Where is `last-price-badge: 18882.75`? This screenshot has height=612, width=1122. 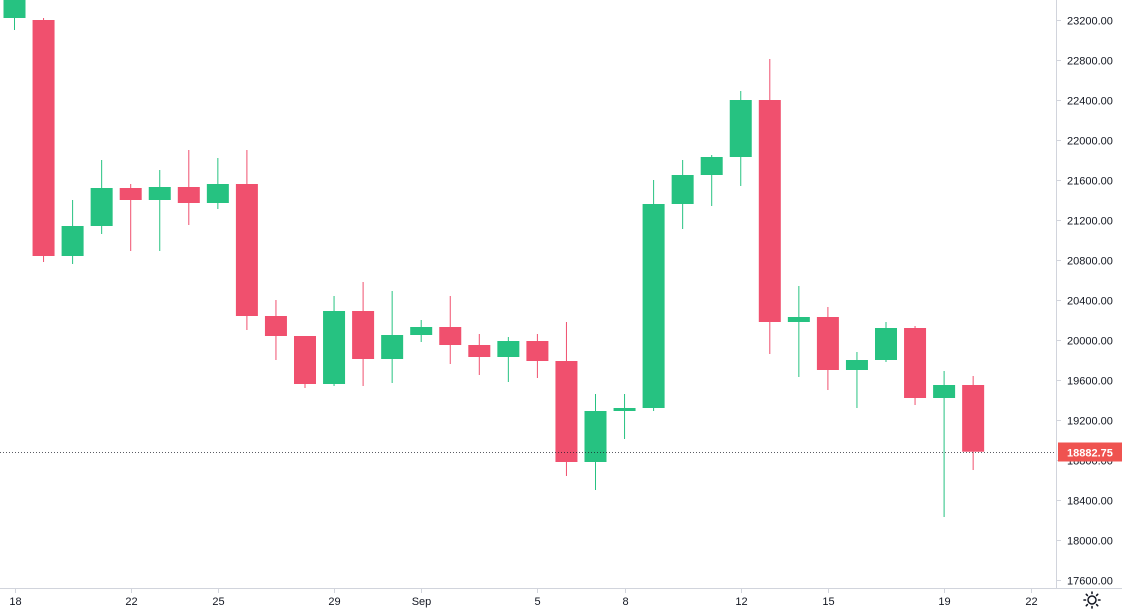 last-price-badge: 18882.75 is located at coordinates (1090, 452).